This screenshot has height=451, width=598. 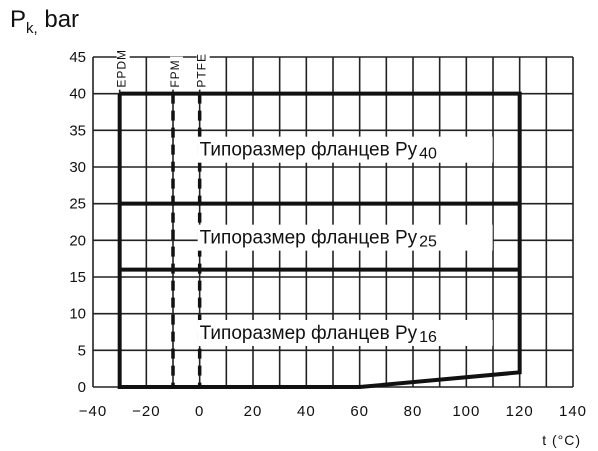 What do you see at coordinates (77, 57) in the screenshot?
I see `y-tick-label: 45` at bounding box center [77, 57].